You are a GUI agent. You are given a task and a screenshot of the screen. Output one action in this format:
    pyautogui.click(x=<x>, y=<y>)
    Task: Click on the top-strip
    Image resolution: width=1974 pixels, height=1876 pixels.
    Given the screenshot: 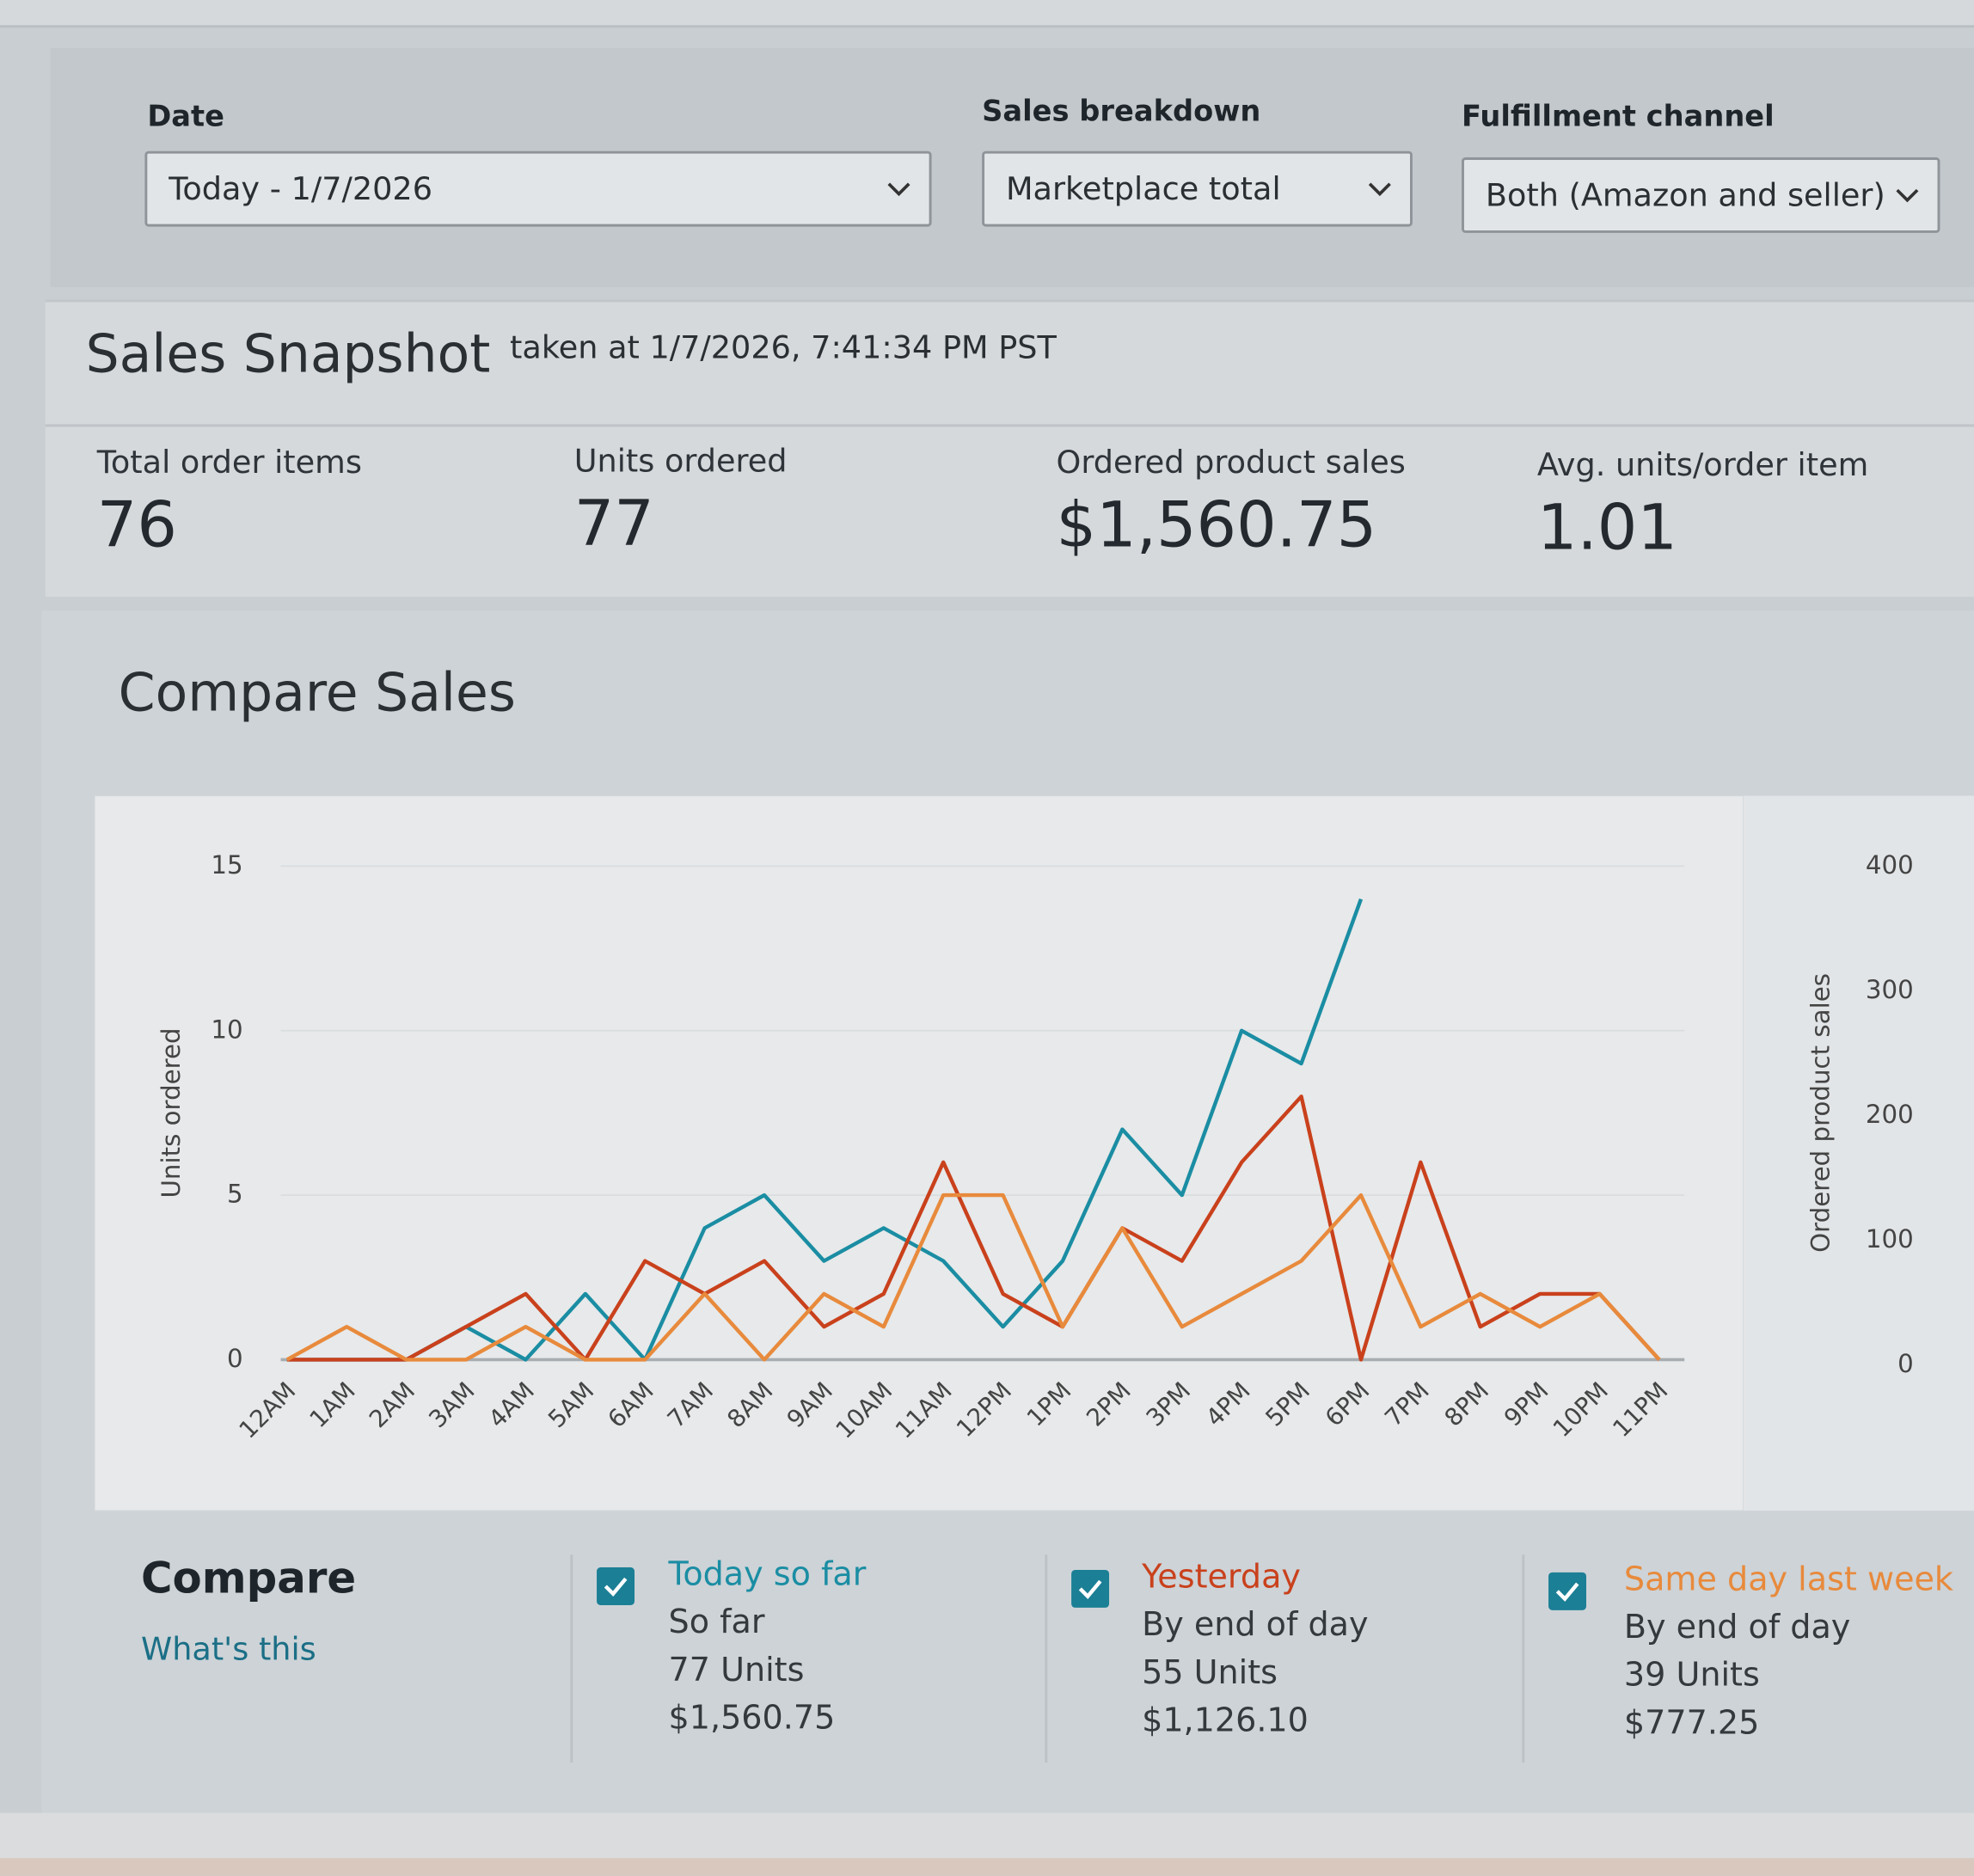 What is the action you would take?
    pyautogui.click(x=987, y=14)
    